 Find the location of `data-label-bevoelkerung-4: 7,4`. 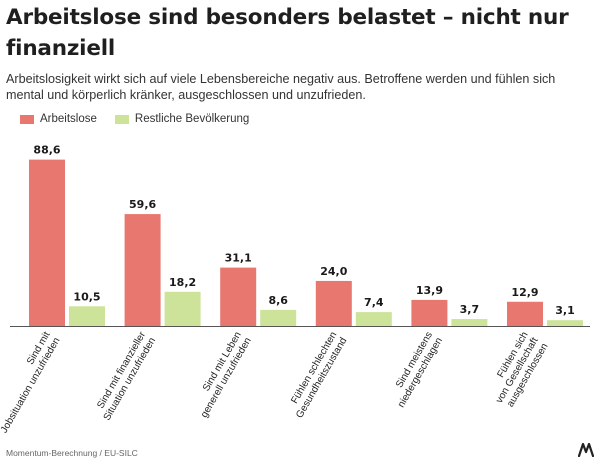

data-label-bevoelkerung-4: 7,4 is located at coordinates (374, 302).